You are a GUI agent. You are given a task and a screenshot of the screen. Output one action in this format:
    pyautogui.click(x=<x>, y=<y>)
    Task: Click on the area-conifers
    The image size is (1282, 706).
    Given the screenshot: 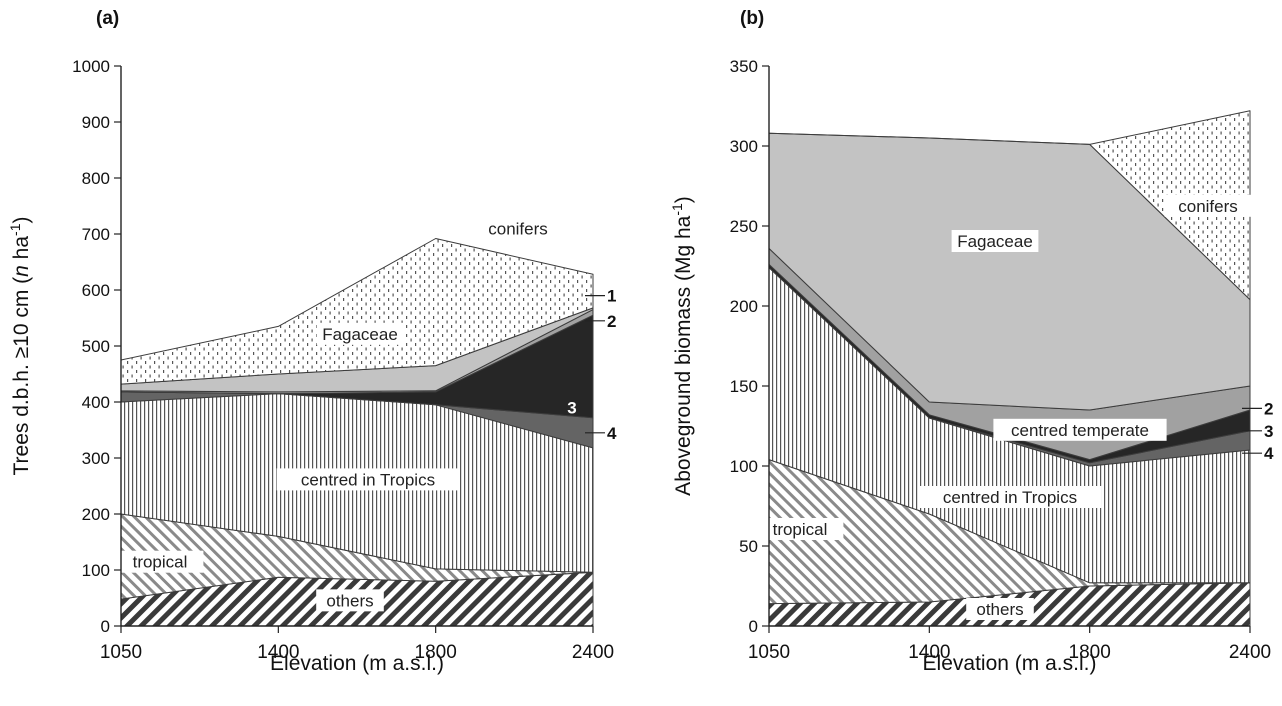 What is the action you would take?
    pyautogui.click(x=357, y=311)
    